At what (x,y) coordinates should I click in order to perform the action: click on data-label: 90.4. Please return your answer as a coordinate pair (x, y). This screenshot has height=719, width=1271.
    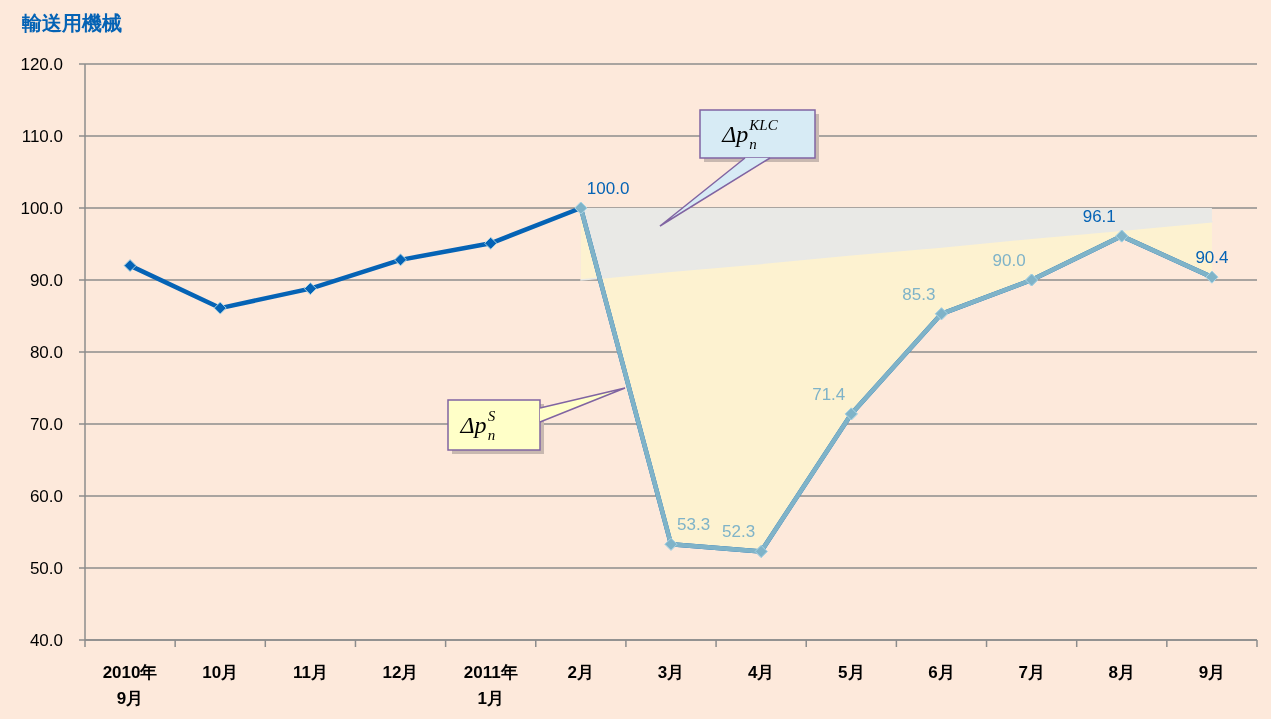
    Looking at the image, I should click on (1212, 258).